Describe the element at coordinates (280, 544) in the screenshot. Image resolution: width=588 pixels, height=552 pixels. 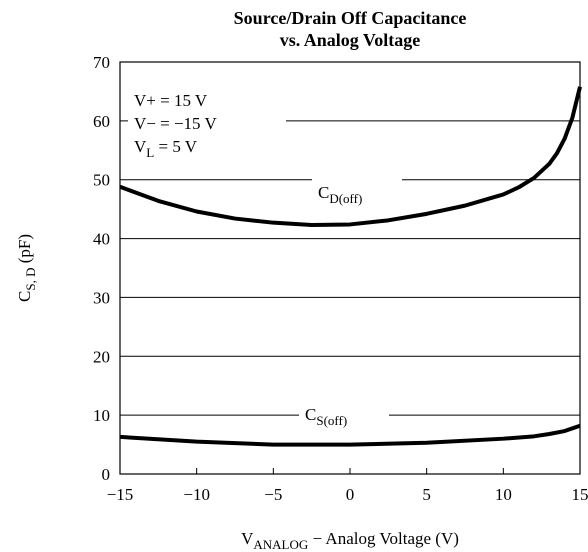
I see `x-axis-label-sub: ANALOG` at that location.